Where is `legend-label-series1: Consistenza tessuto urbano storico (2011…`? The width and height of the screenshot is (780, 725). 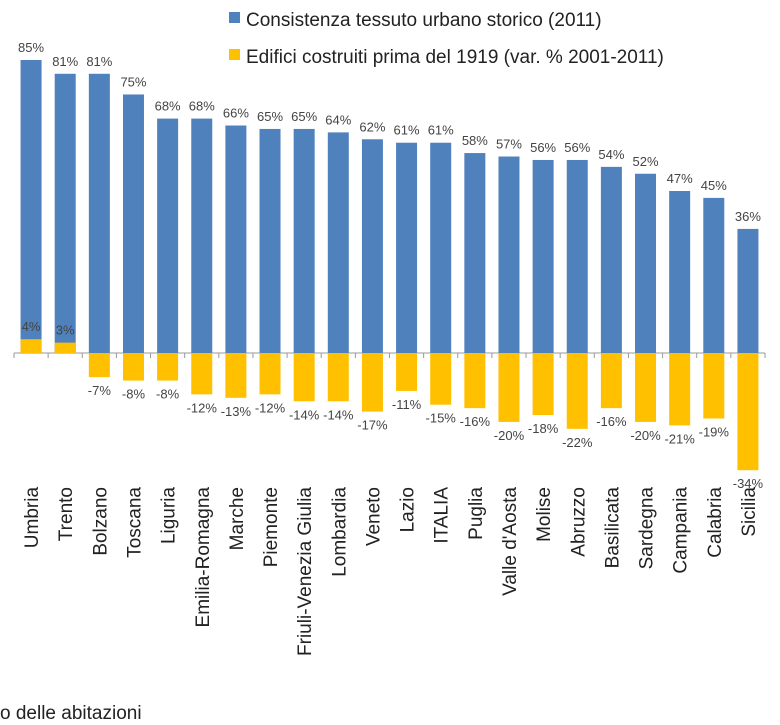 legend-label-series1: Consistenza tessuto urbano storico (2011… is located at coordinates (424, 20).